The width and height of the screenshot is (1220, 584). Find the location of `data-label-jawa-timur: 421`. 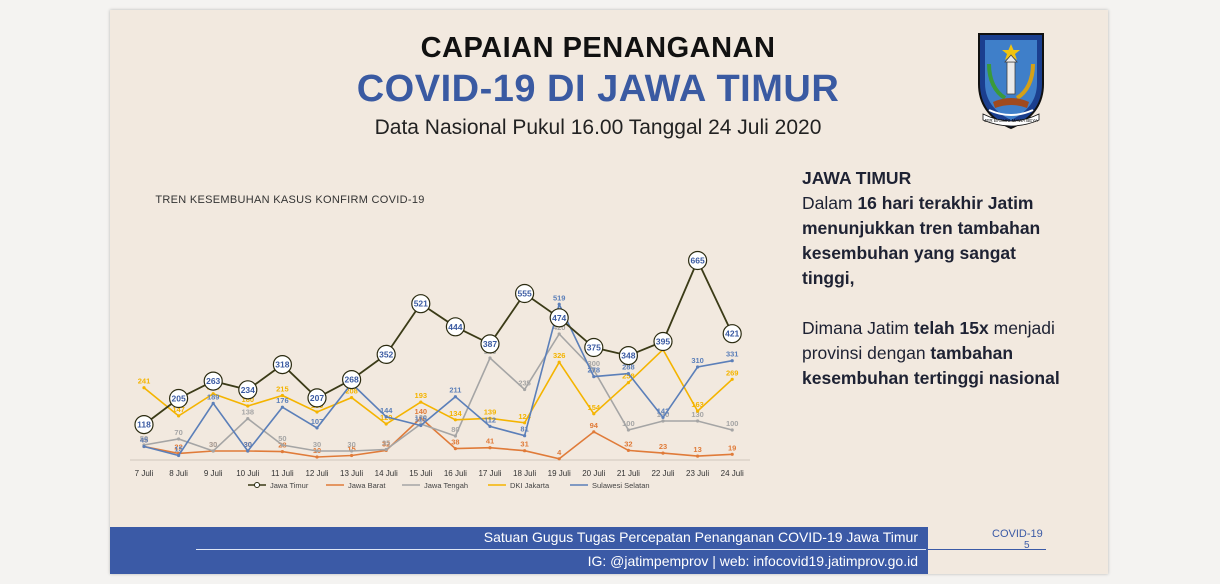

data-label-jawa-timur: 421 is located at coordinates (732, 334).